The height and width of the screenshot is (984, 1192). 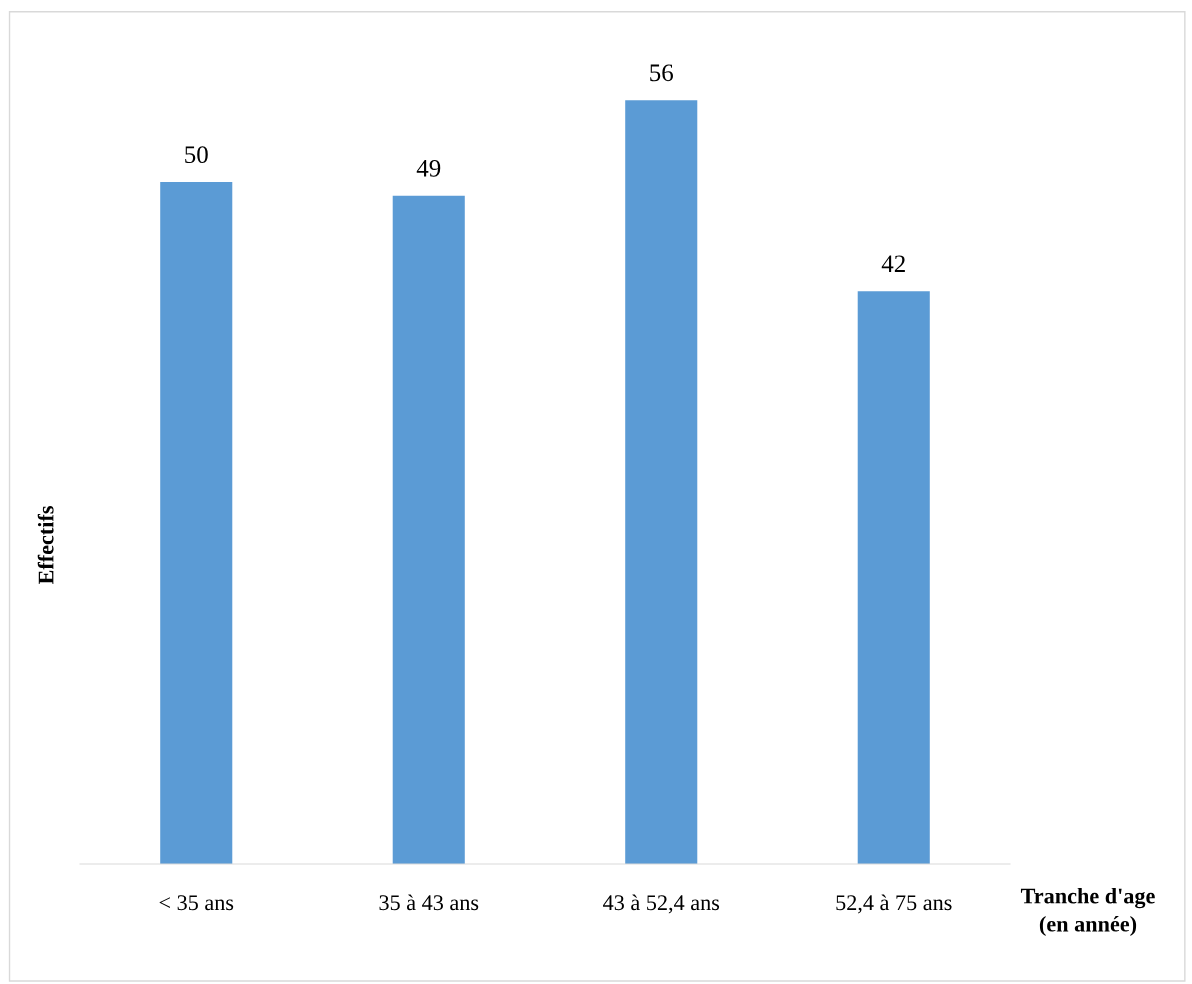 I want to click on x-tick-label: 35 à 43 ans, so click(x=429, y=902).